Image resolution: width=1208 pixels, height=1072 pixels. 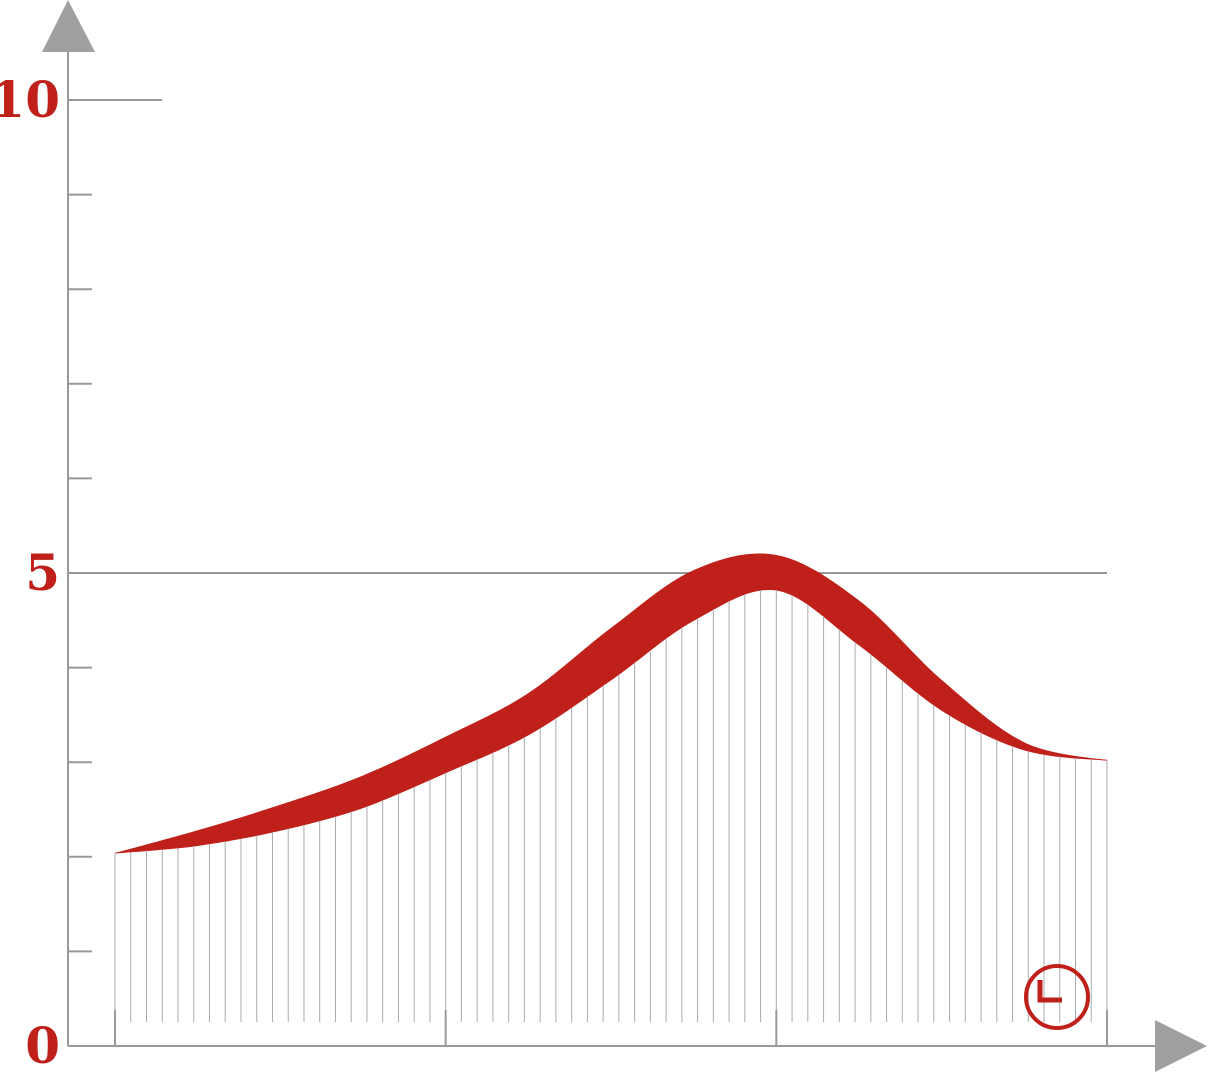 What do you see at coordinates (30, 99) in the screenshot?
I see `y-tick-label: 10` at bounding box center [30, 99].